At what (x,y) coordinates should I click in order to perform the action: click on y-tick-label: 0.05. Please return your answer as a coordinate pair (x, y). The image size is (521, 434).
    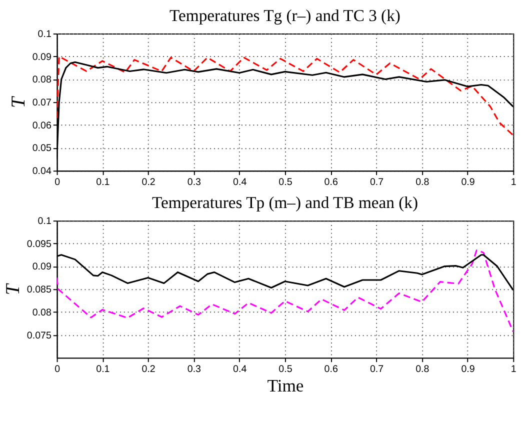
    Looking at the image, I should click on (42, 148).